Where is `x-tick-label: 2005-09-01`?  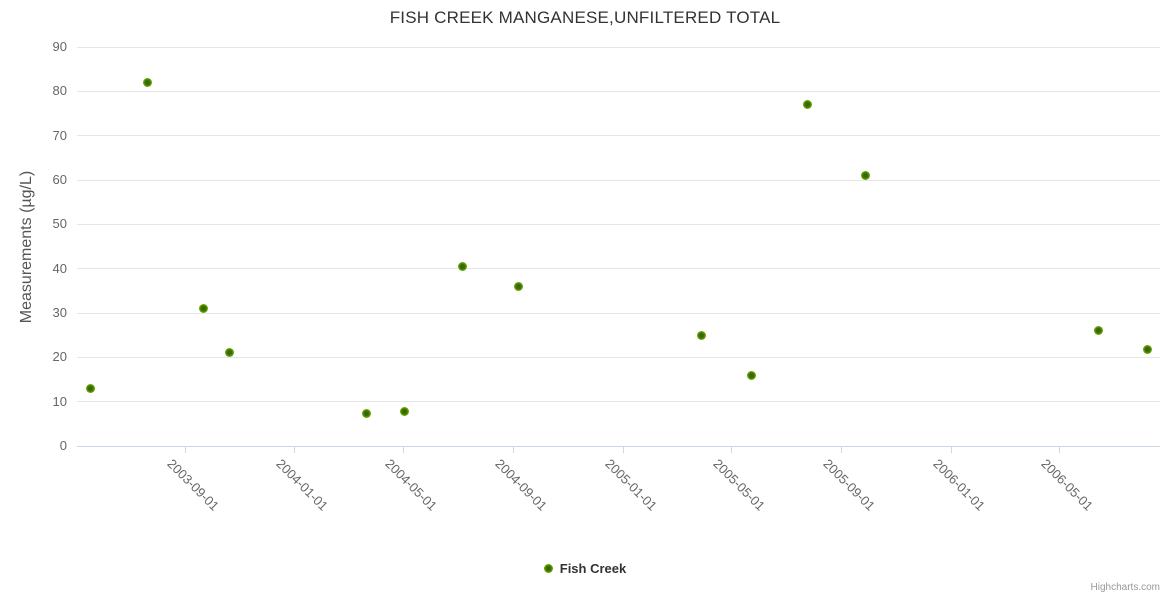
x-tick-label: 2005-09-01 is located at coordinates (849, 485).